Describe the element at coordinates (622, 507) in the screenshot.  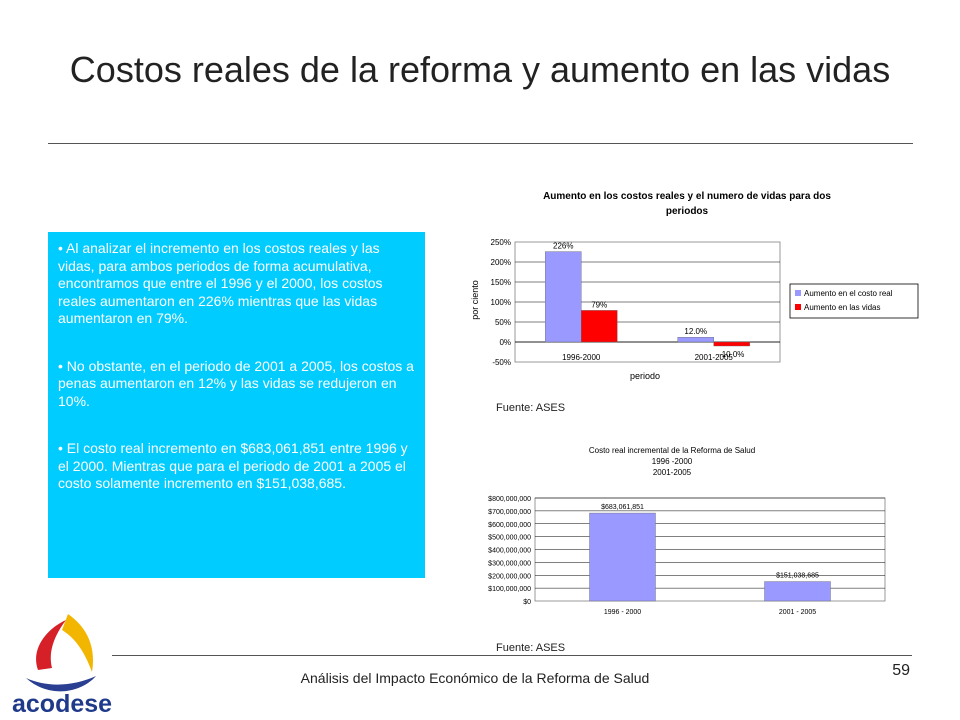
I see `data-label: $683,061,851` at that location.